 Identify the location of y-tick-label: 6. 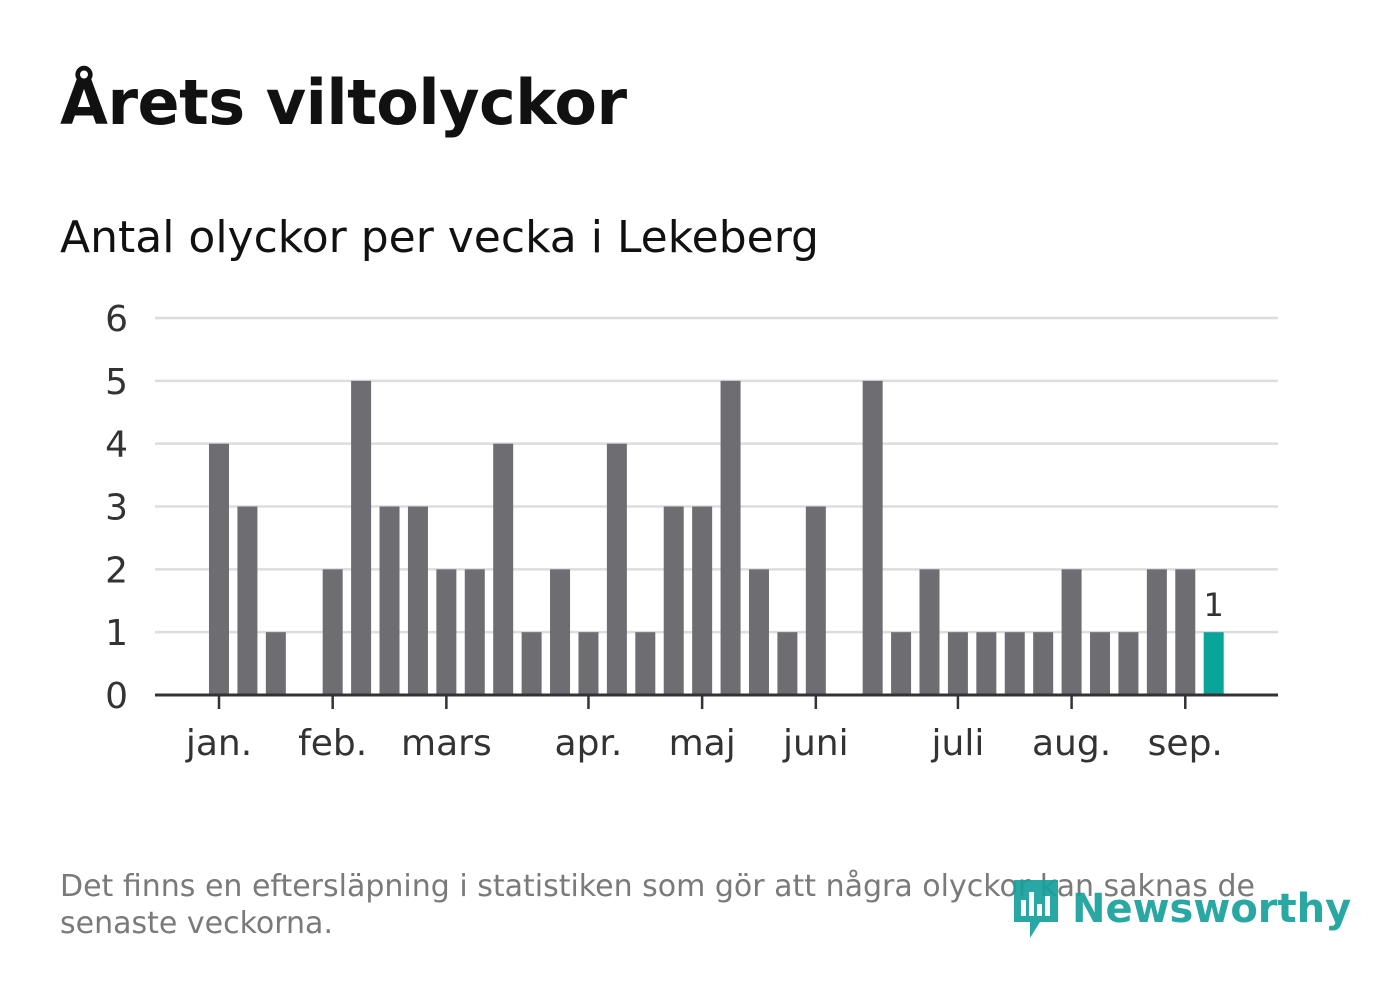
(116, 319).